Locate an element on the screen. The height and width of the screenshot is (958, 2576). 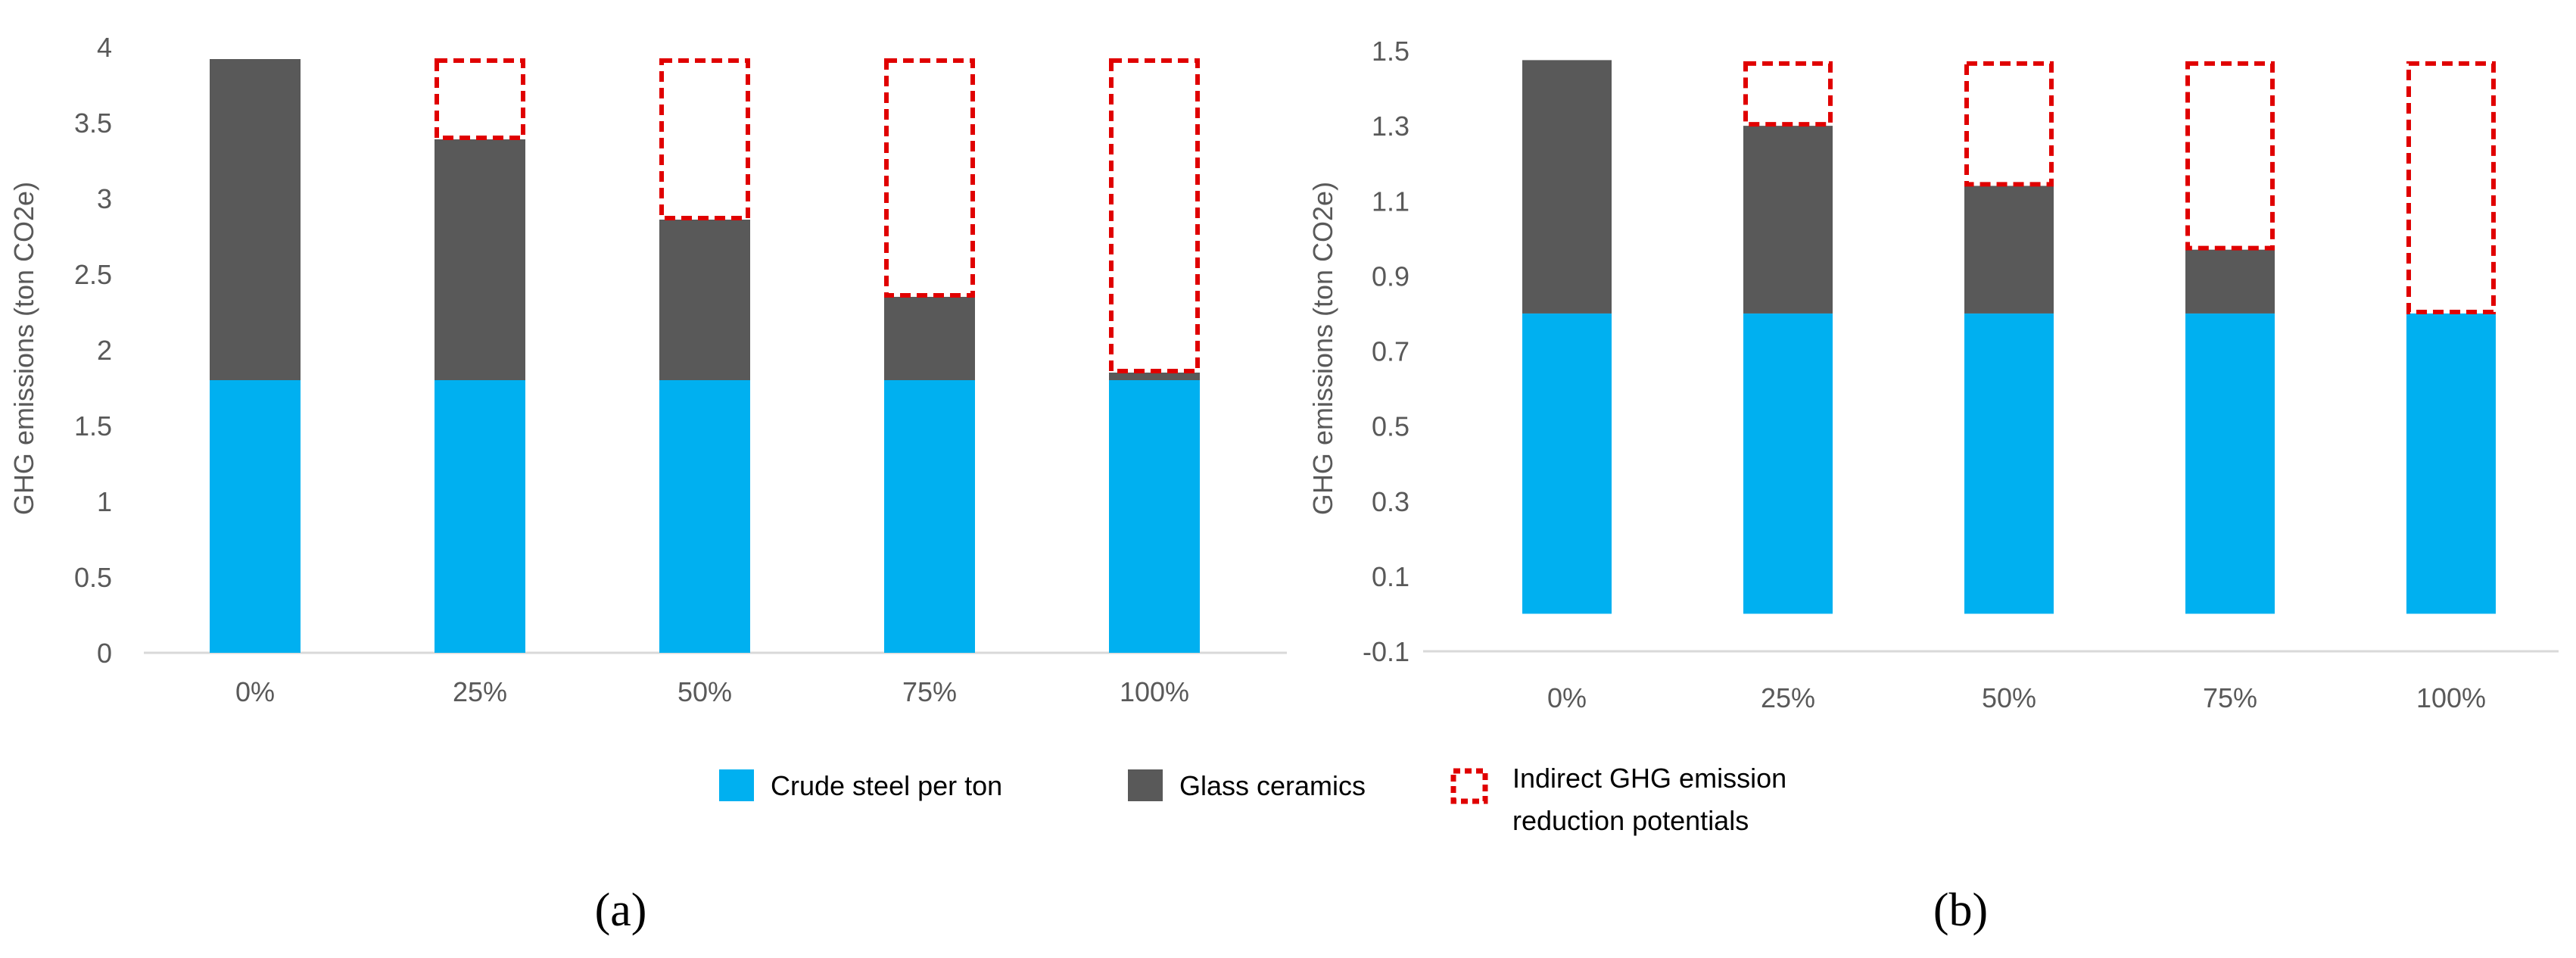
legend-swatch-steel is located at coordinates (736, 785).